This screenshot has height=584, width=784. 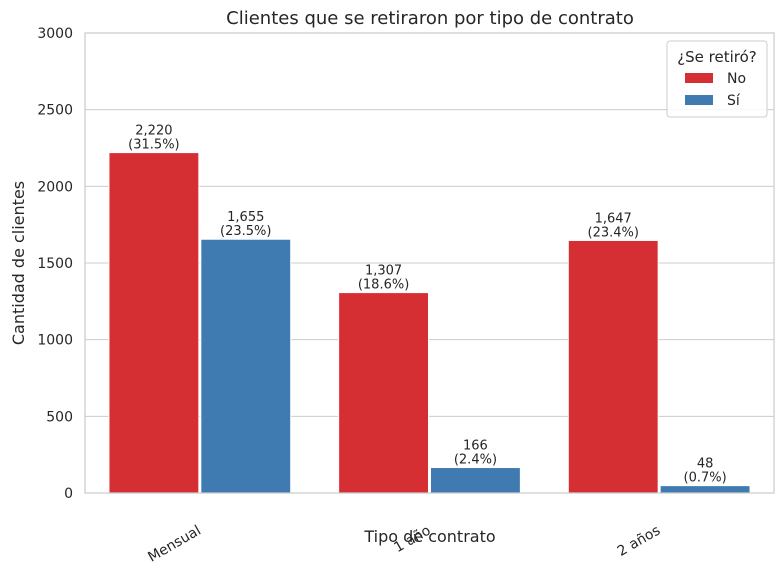 What do you see at coordinates (475, 446) in the screenshot?
I see `bar-value-label: 166` at bounding box center [475, 446].